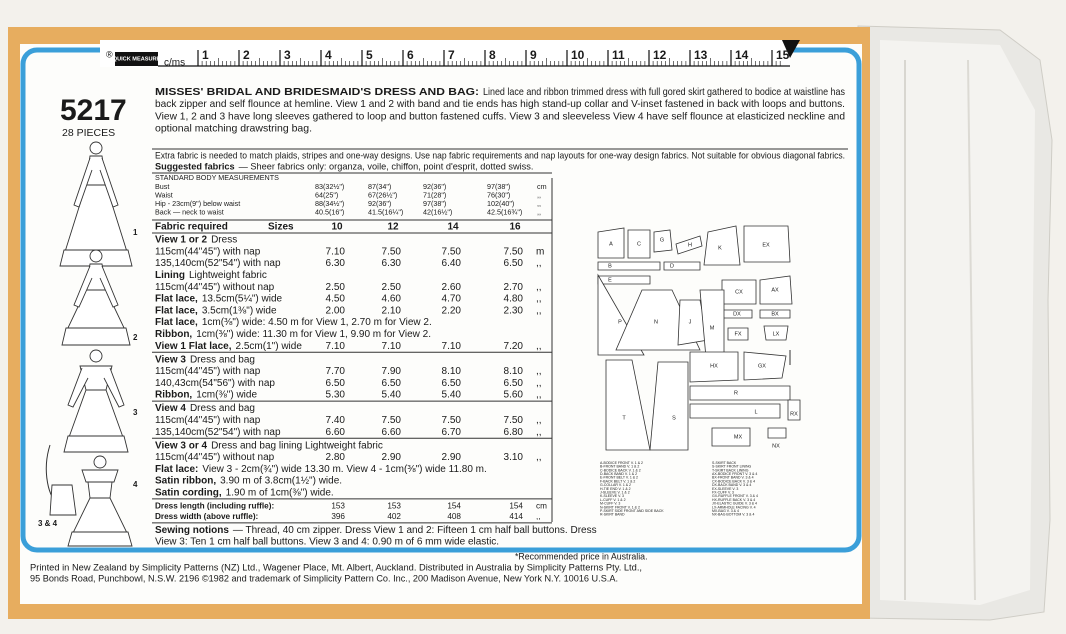  I want to click on row-text: 135,140cm(52"54") with nap, so click(218, 432).